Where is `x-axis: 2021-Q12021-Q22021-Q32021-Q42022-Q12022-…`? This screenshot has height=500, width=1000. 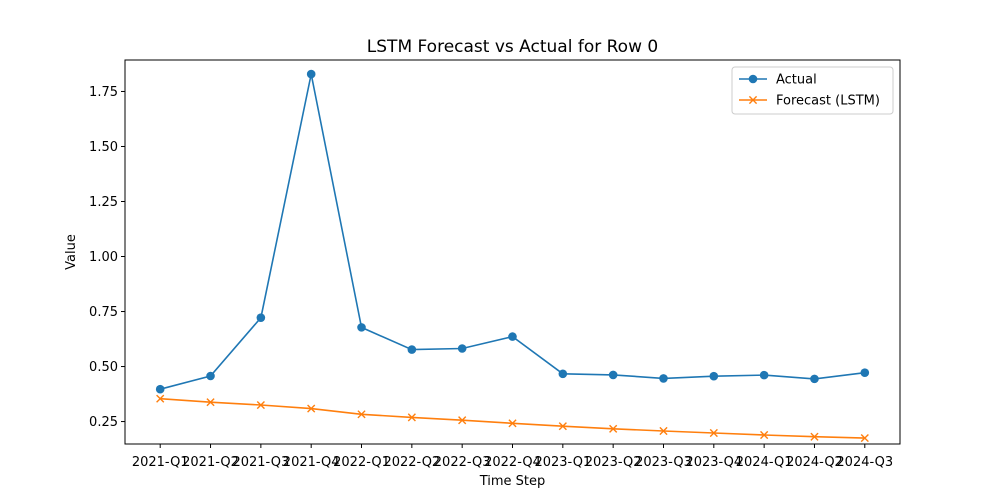 x-axis: 2021-Q12021-Q22021-Q32021-Q42022-Q12022-… is located at coordinates (512, 457).